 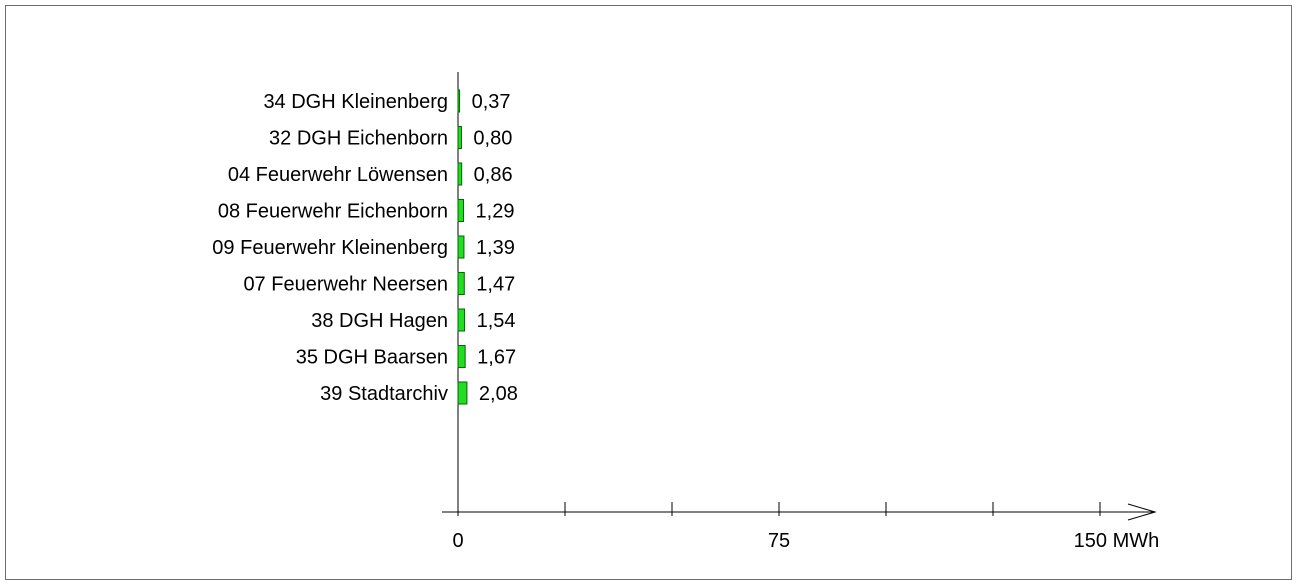 What do you see at coordinates (338, 175) in the screenshot?
I see `category-label: 04 Feuerwehr Löwensen` at bounding box center [338, 175].